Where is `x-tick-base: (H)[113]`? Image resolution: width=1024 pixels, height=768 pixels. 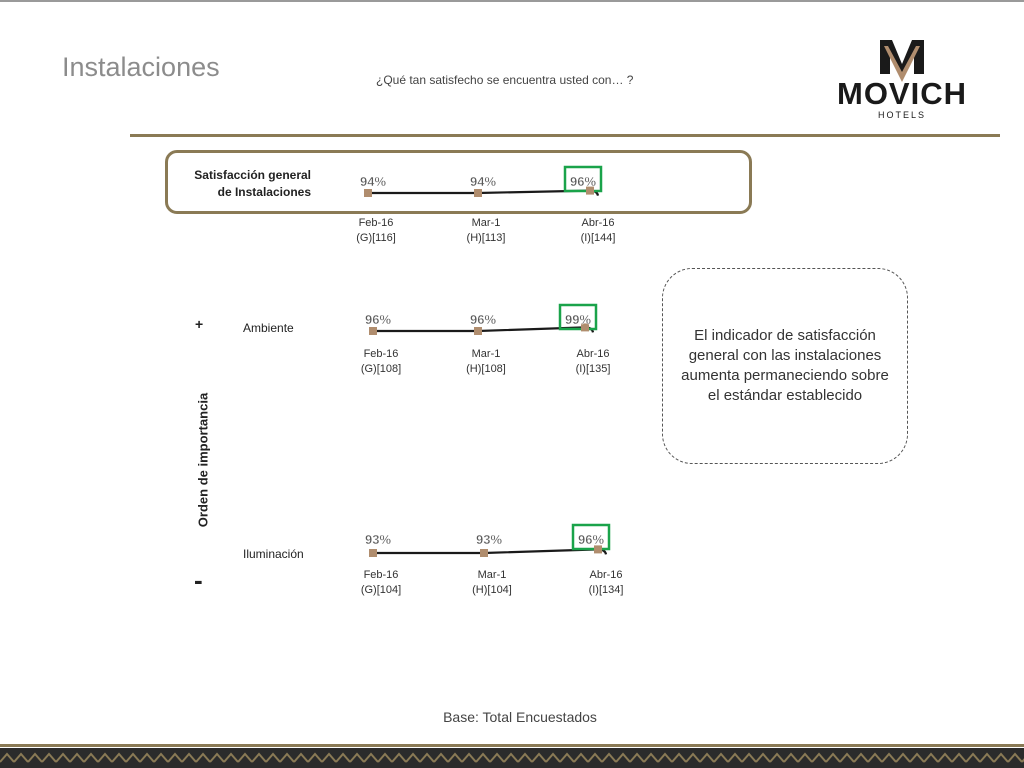
x-tick-base: (H)[113] is located at coordinates (486, 238).